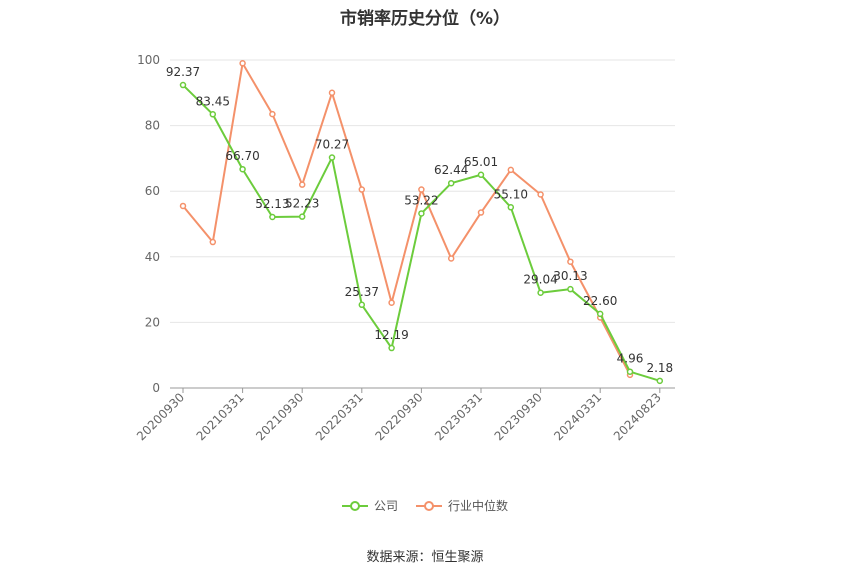 The image size is (850, 575). Describe the element at coordinates (152, 257) in the screenshot. I see `y-tick-label: 40` at that location.